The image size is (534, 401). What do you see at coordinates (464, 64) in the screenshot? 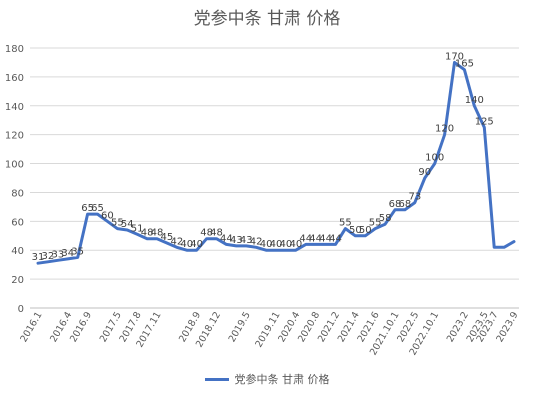
I see `data-label: 165` at bounding box center [464, 64].